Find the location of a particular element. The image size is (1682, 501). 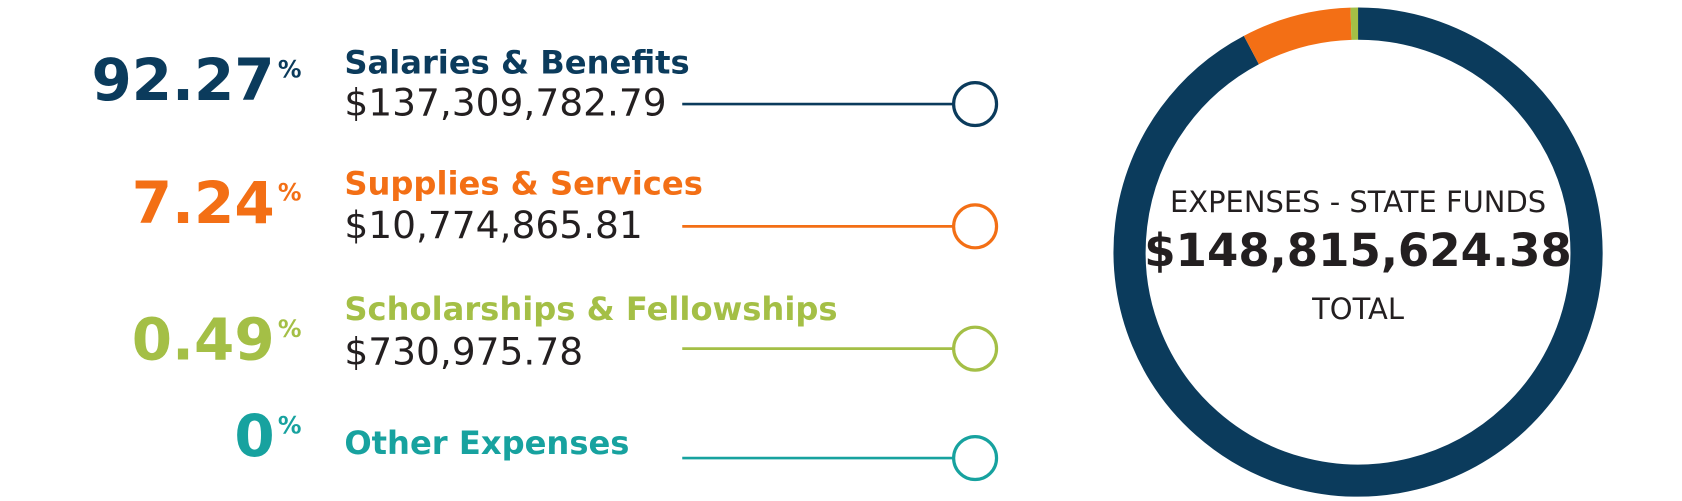

amount: $10,774,865.81 is located at coordinates (493, 225).